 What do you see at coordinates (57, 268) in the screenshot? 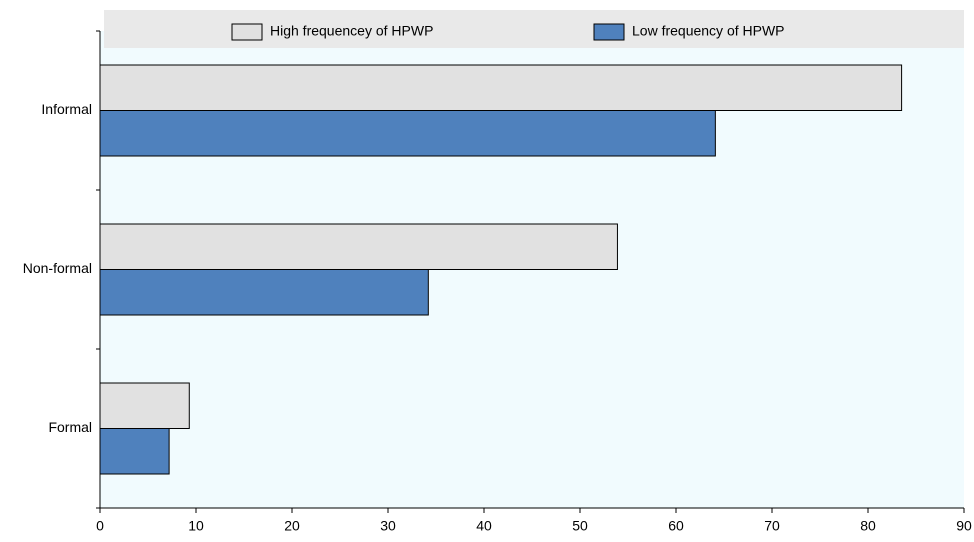
I see `y-tick-label: Non-formal` at bounding box center [57, 268].